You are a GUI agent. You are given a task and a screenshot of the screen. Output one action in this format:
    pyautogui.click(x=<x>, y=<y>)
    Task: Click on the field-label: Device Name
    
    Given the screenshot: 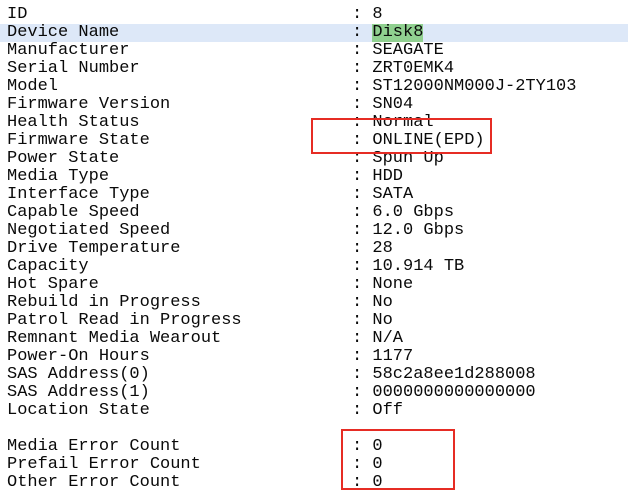 What is the action you would take?
    pyautogui.click(x=63, y=33)
    